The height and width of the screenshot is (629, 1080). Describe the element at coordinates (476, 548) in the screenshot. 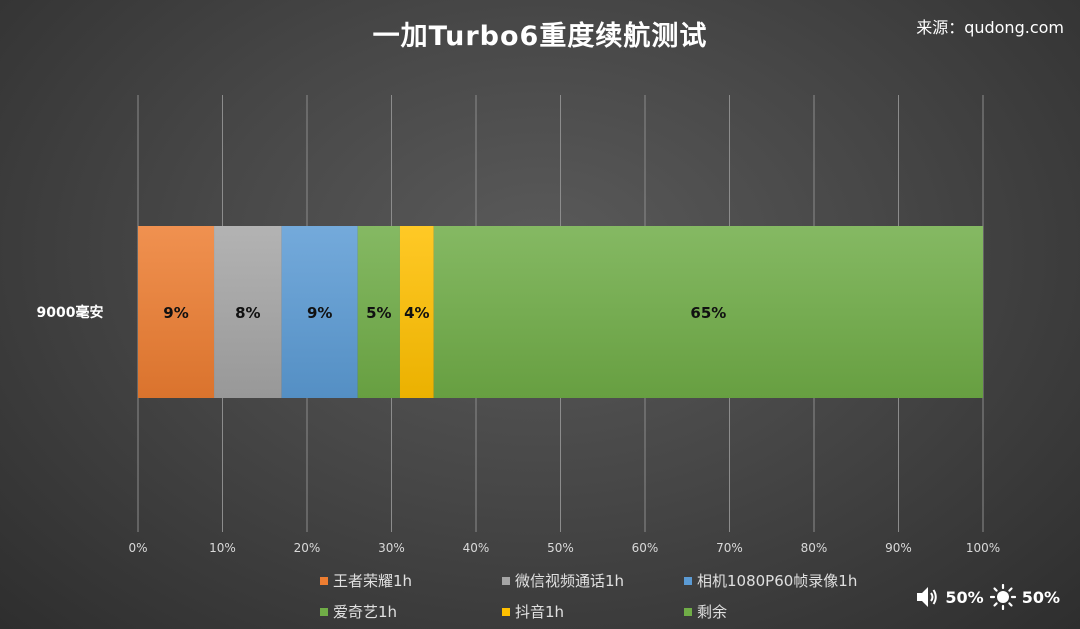

I see `x-tick-label: 40%` at that location.